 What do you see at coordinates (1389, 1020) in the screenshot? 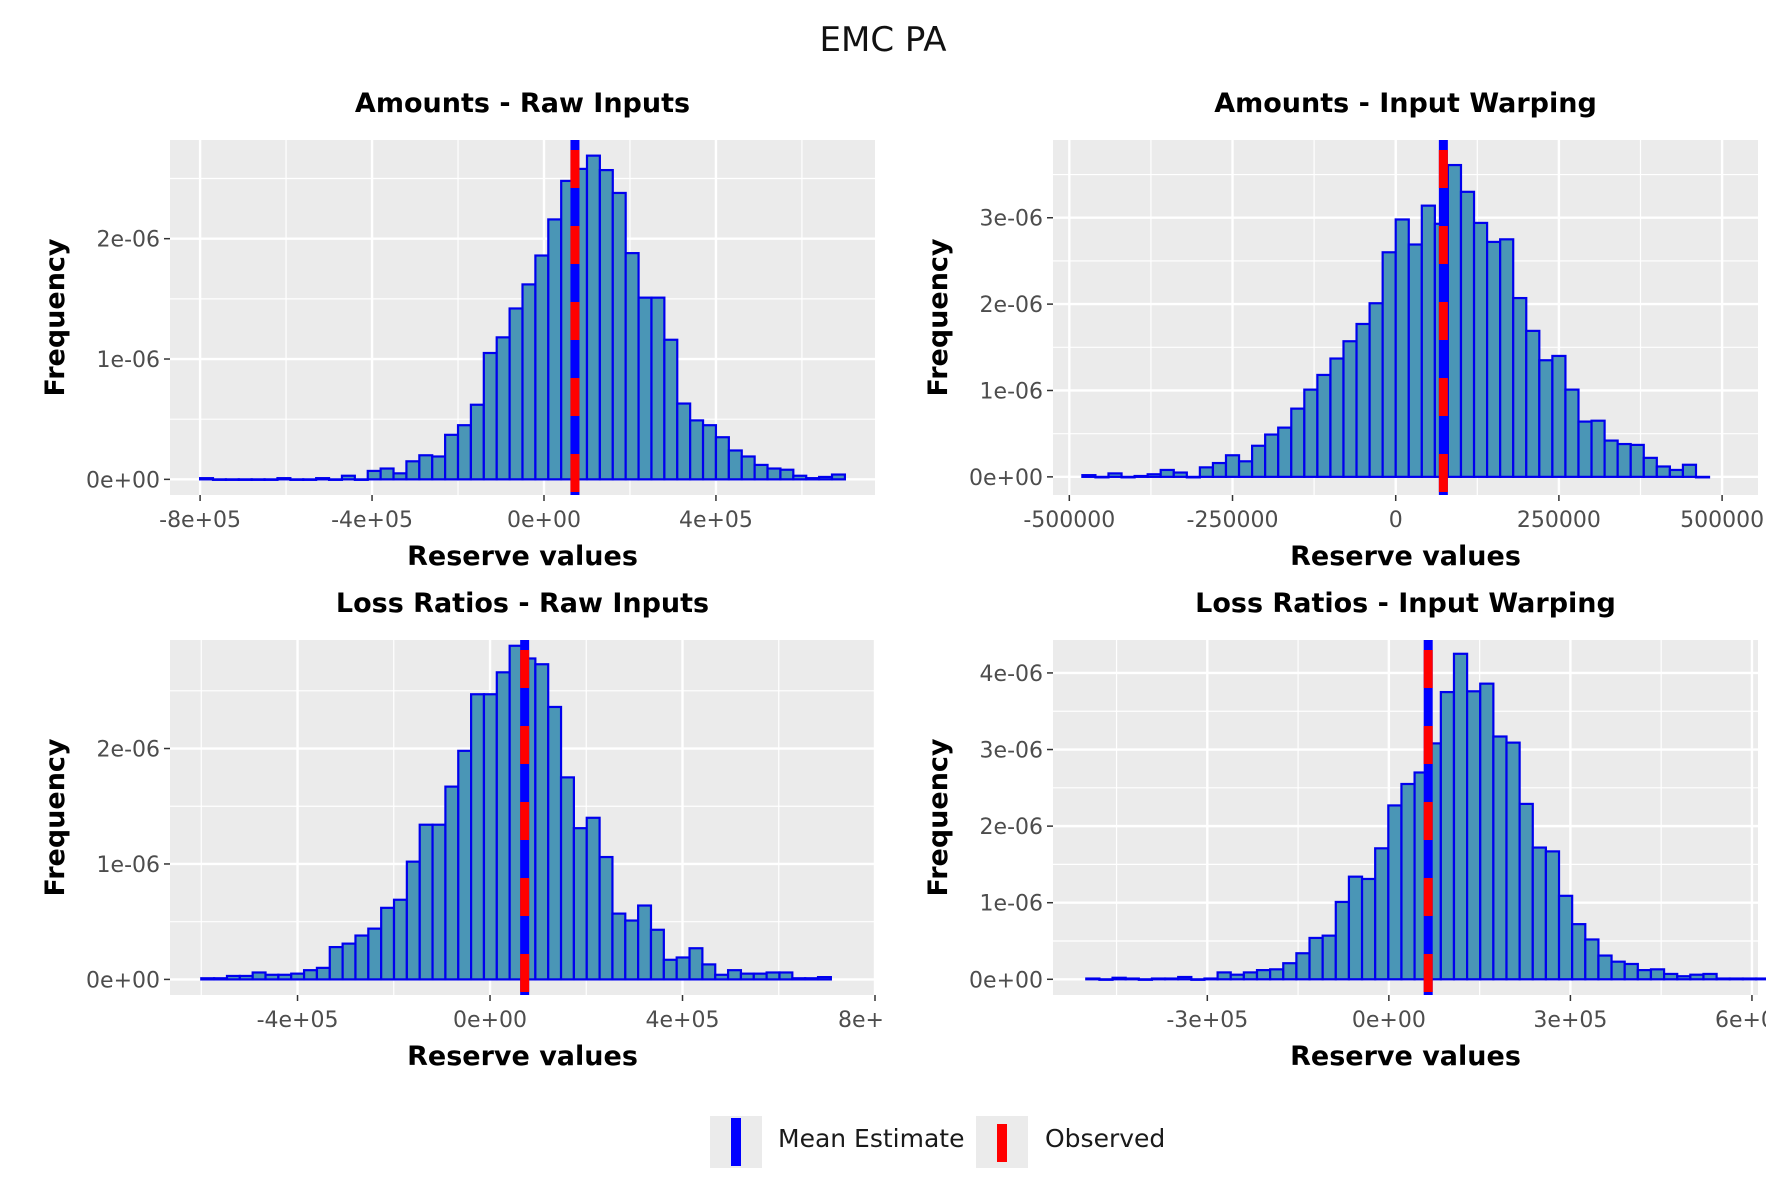
I see `x-tick-label: 0e+00` at bounding box center [1389, 1020].